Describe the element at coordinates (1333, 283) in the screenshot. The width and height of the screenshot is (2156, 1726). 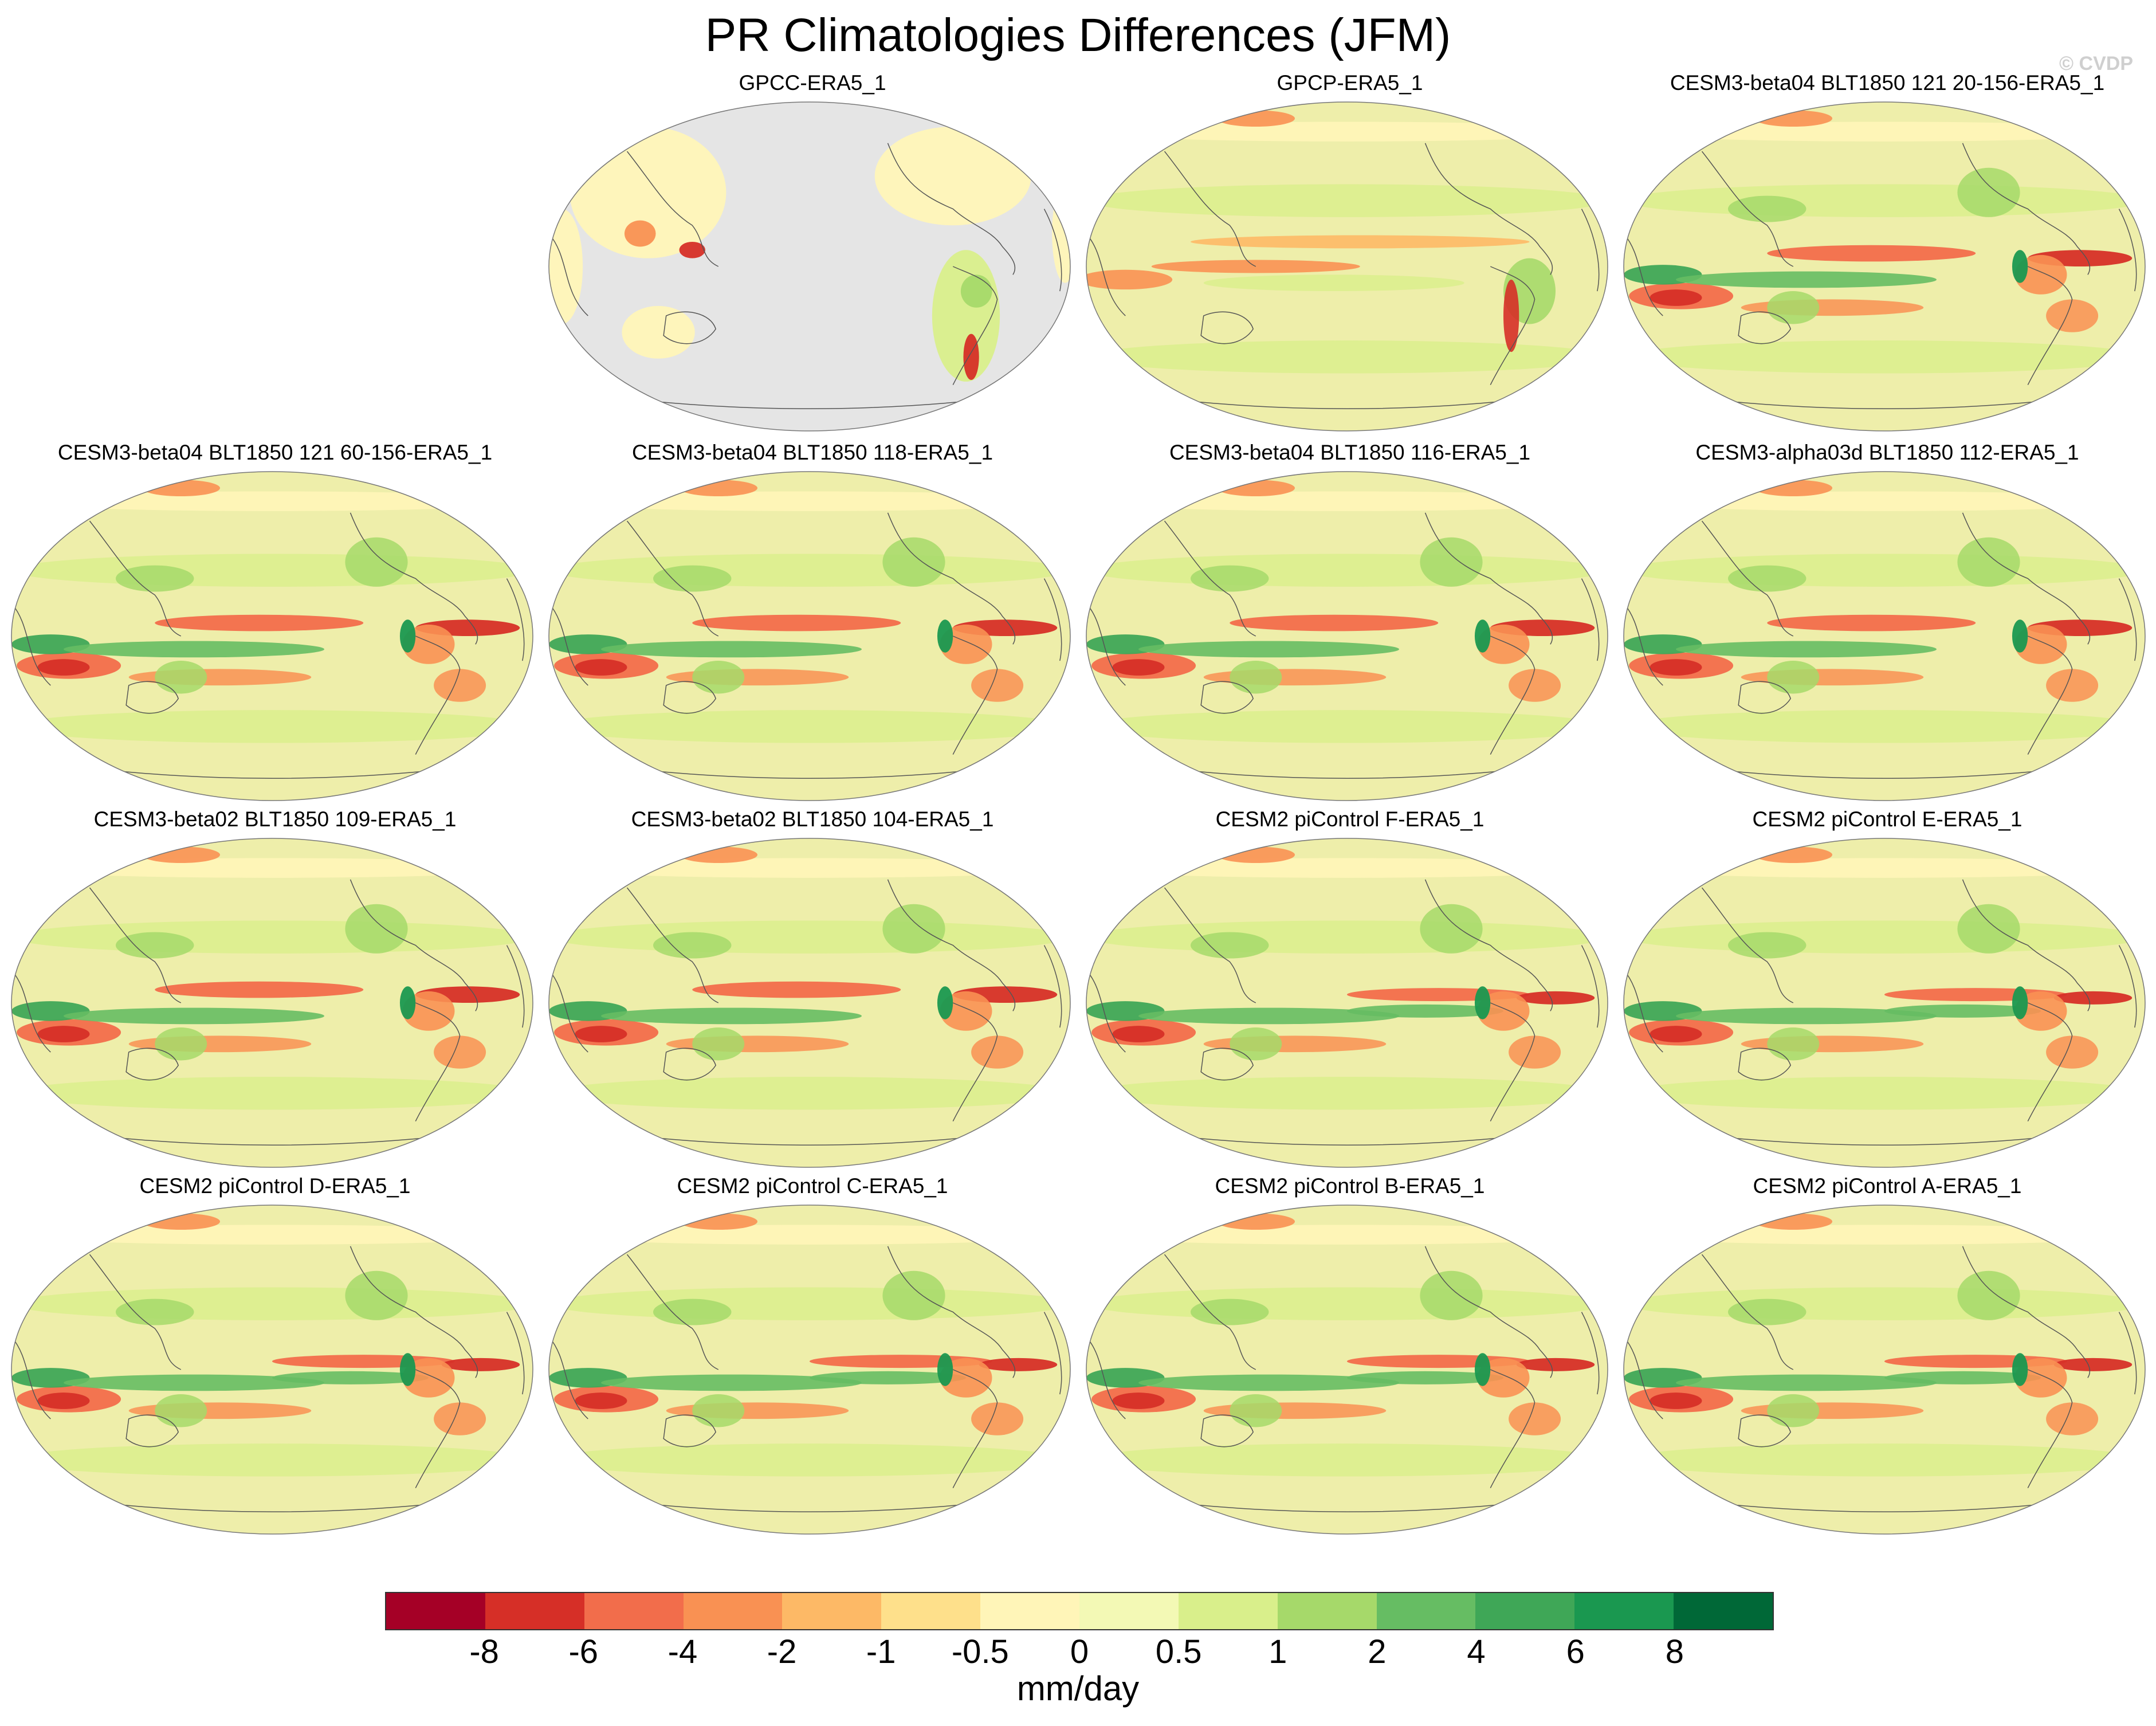
I see `south-pacific-wet` at that location.